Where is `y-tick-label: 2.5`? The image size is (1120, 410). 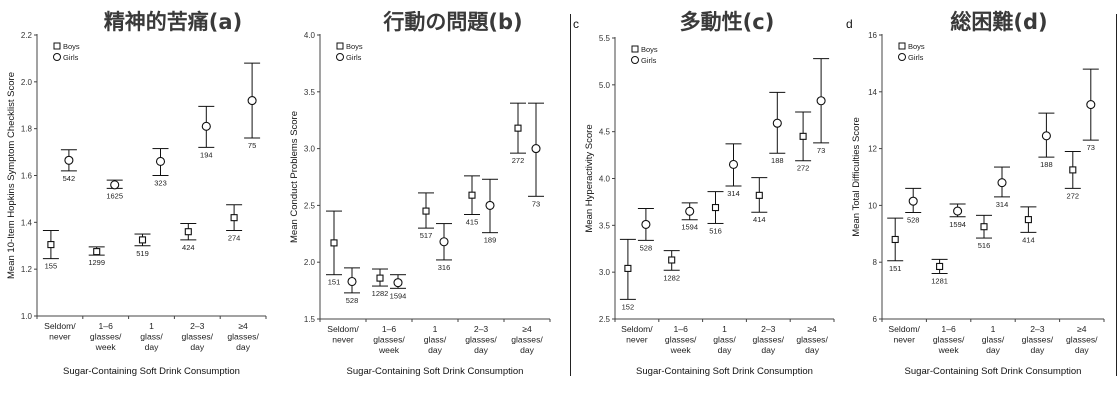
y-tick-label: 2.5 is located at coordinates (605, 319).